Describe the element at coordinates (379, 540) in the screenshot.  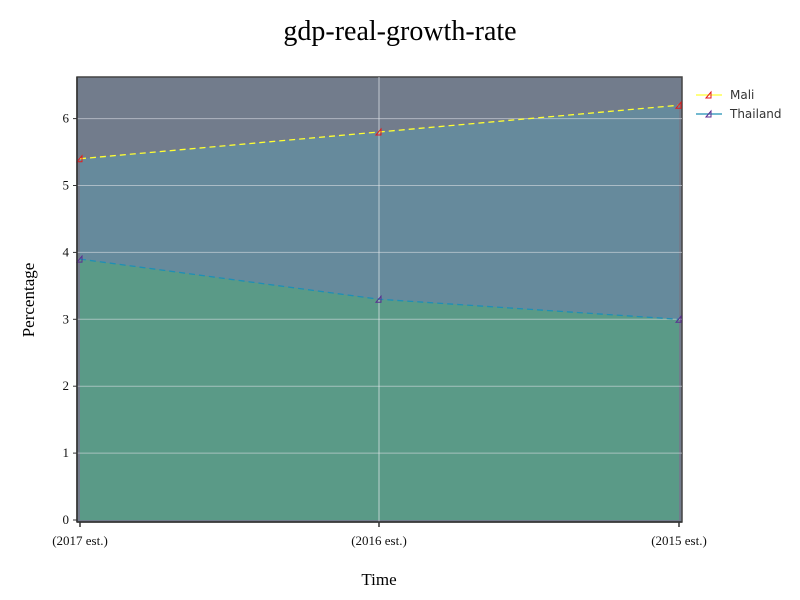
I see `x-tick-label: (2016 est.)` at that location.